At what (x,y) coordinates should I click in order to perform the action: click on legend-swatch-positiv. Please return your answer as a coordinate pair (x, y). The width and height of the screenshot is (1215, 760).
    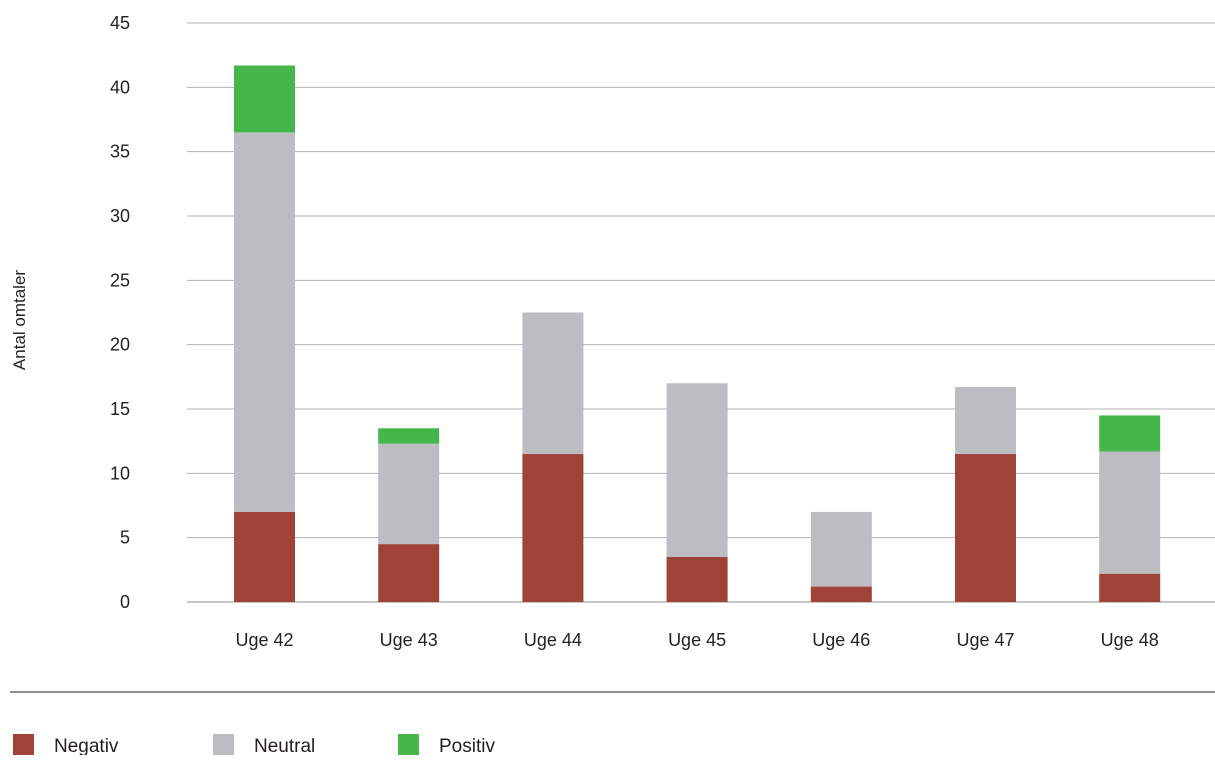
    Looking at the image, I should click on (408, 744).